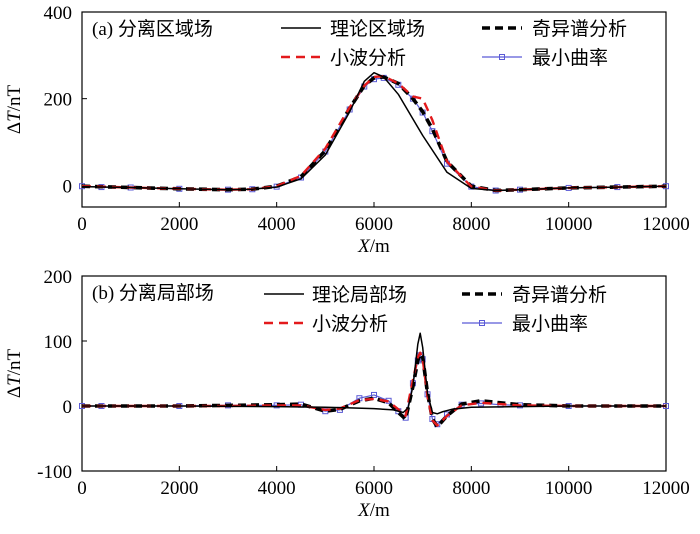  Describe the element at coordinates (359, 295) in the screenshot. I see `legend-label-0: 理论局部场` at that location.